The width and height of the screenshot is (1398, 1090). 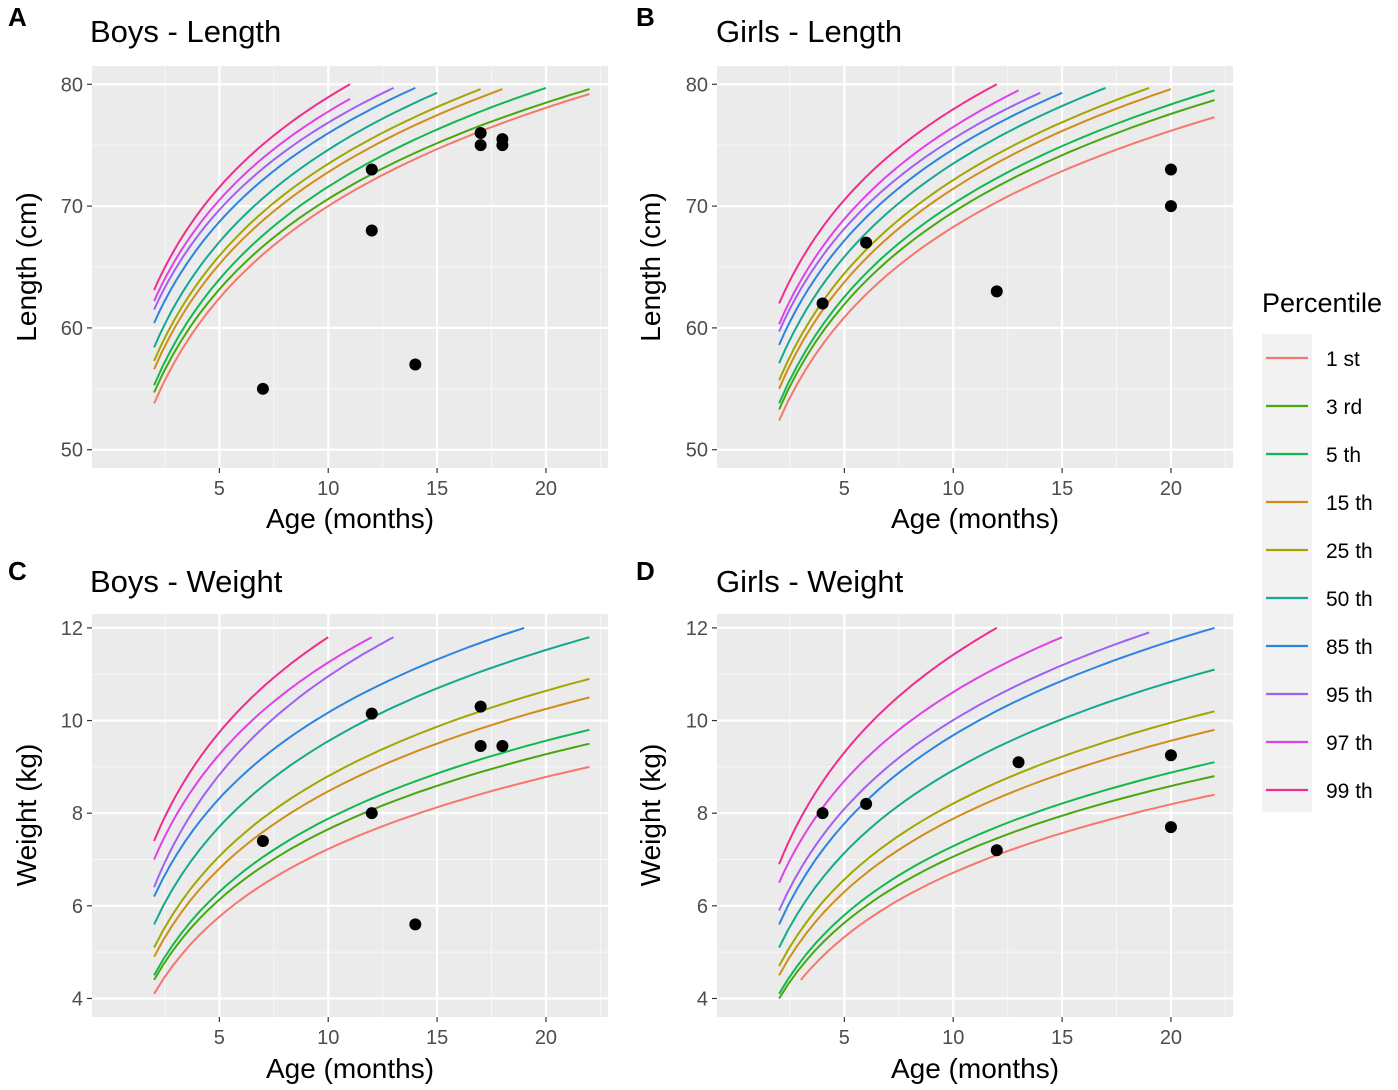 I want to click on panel-d-points, so click(x=996, y=803).